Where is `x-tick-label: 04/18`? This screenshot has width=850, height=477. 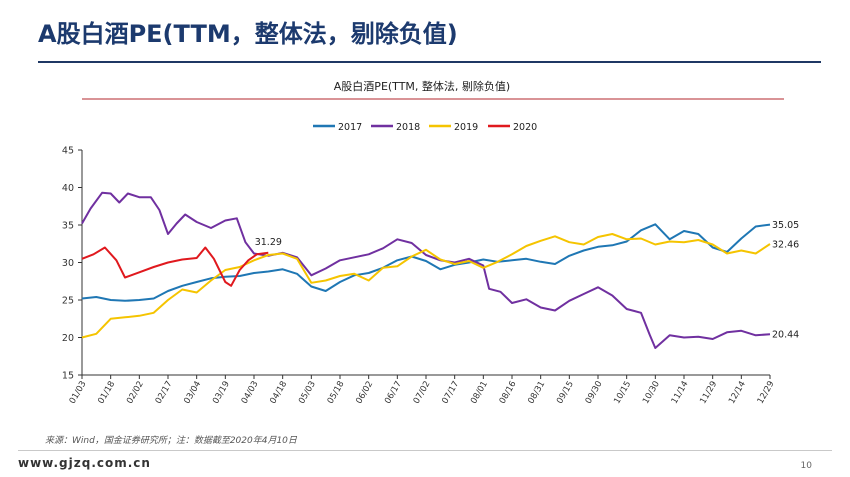
x-tick-label: 04/18 is located at coordinates (278, 393).